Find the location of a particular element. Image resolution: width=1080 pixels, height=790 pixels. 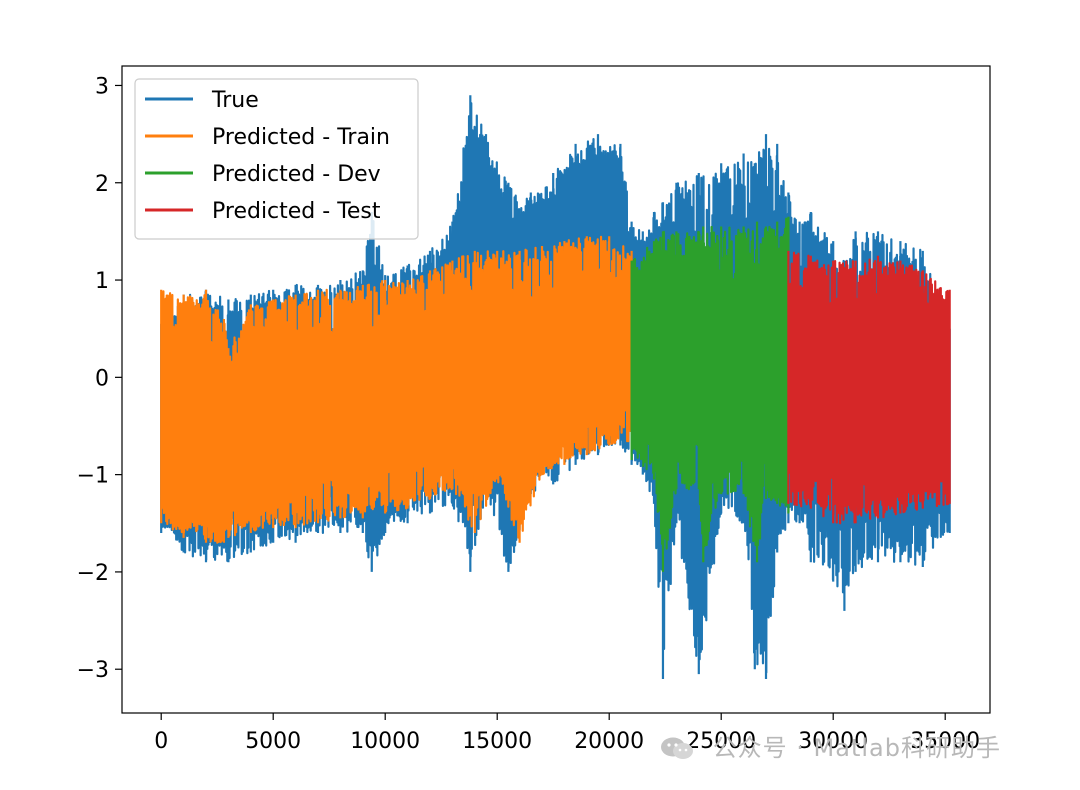

series-line-predicted-dev is located at coordinates (710, 394).